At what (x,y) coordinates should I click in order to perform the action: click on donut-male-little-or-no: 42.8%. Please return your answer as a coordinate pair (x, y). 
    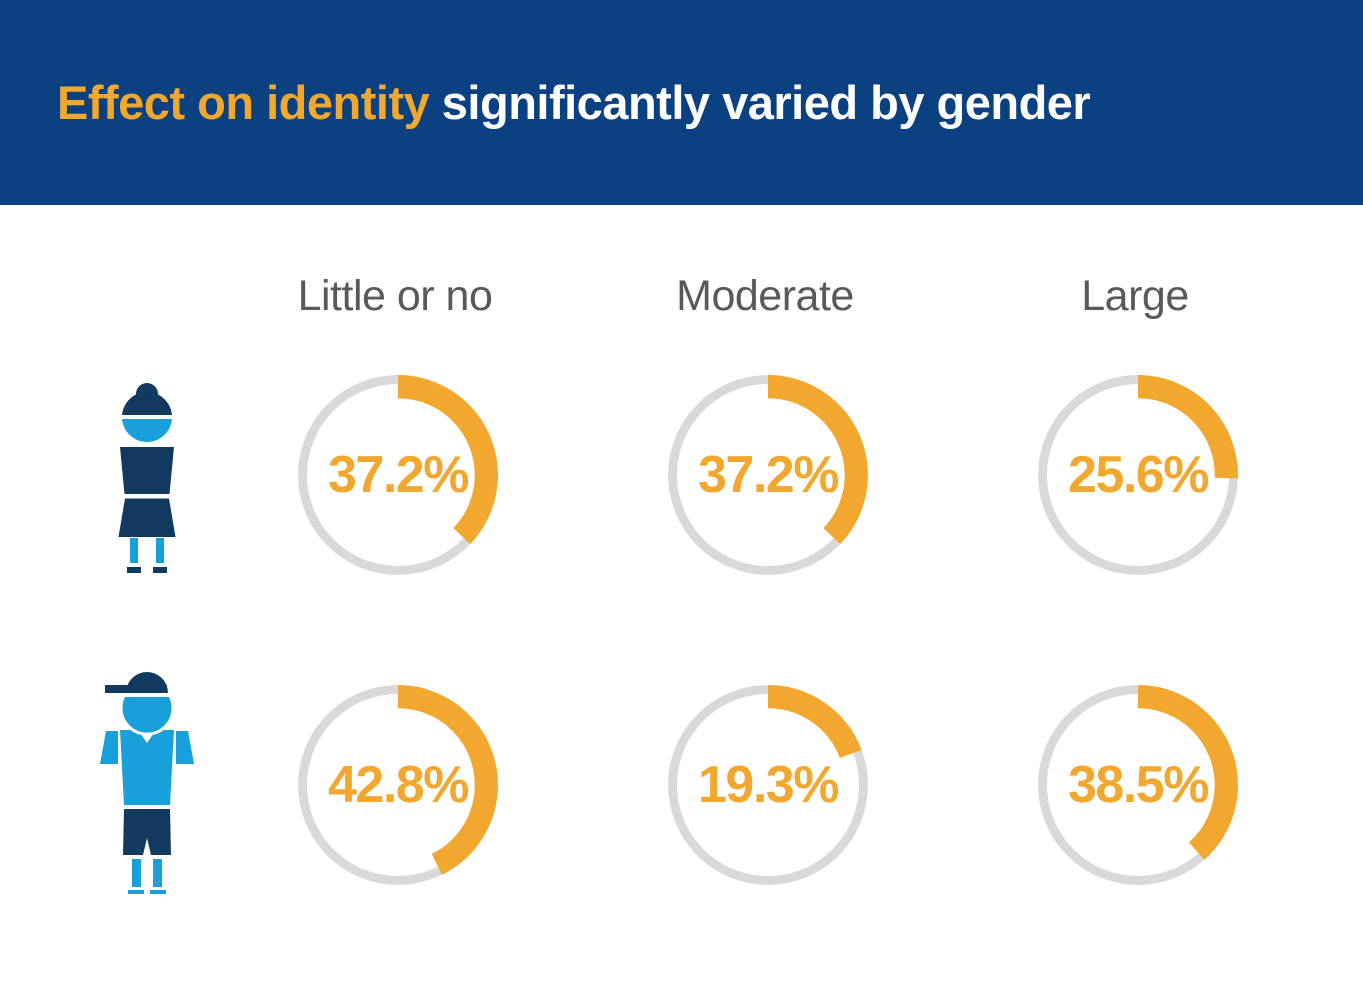
    Looking at the image, I should click on (398, 785).